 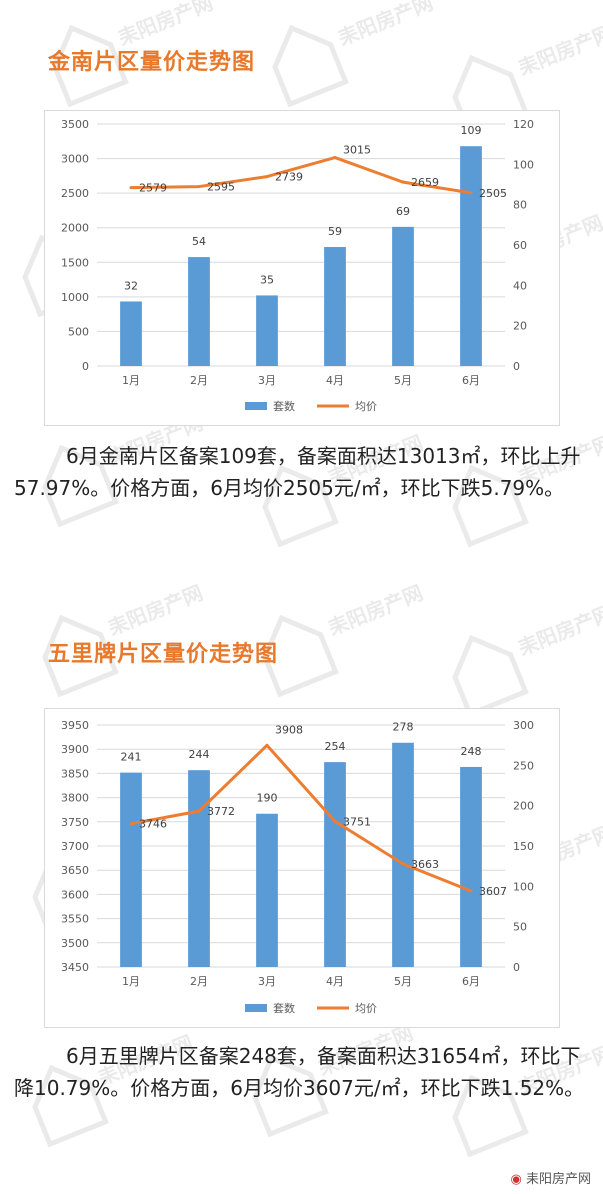 I want to click on line-data-label: 3751, so click(x=357, y=821).